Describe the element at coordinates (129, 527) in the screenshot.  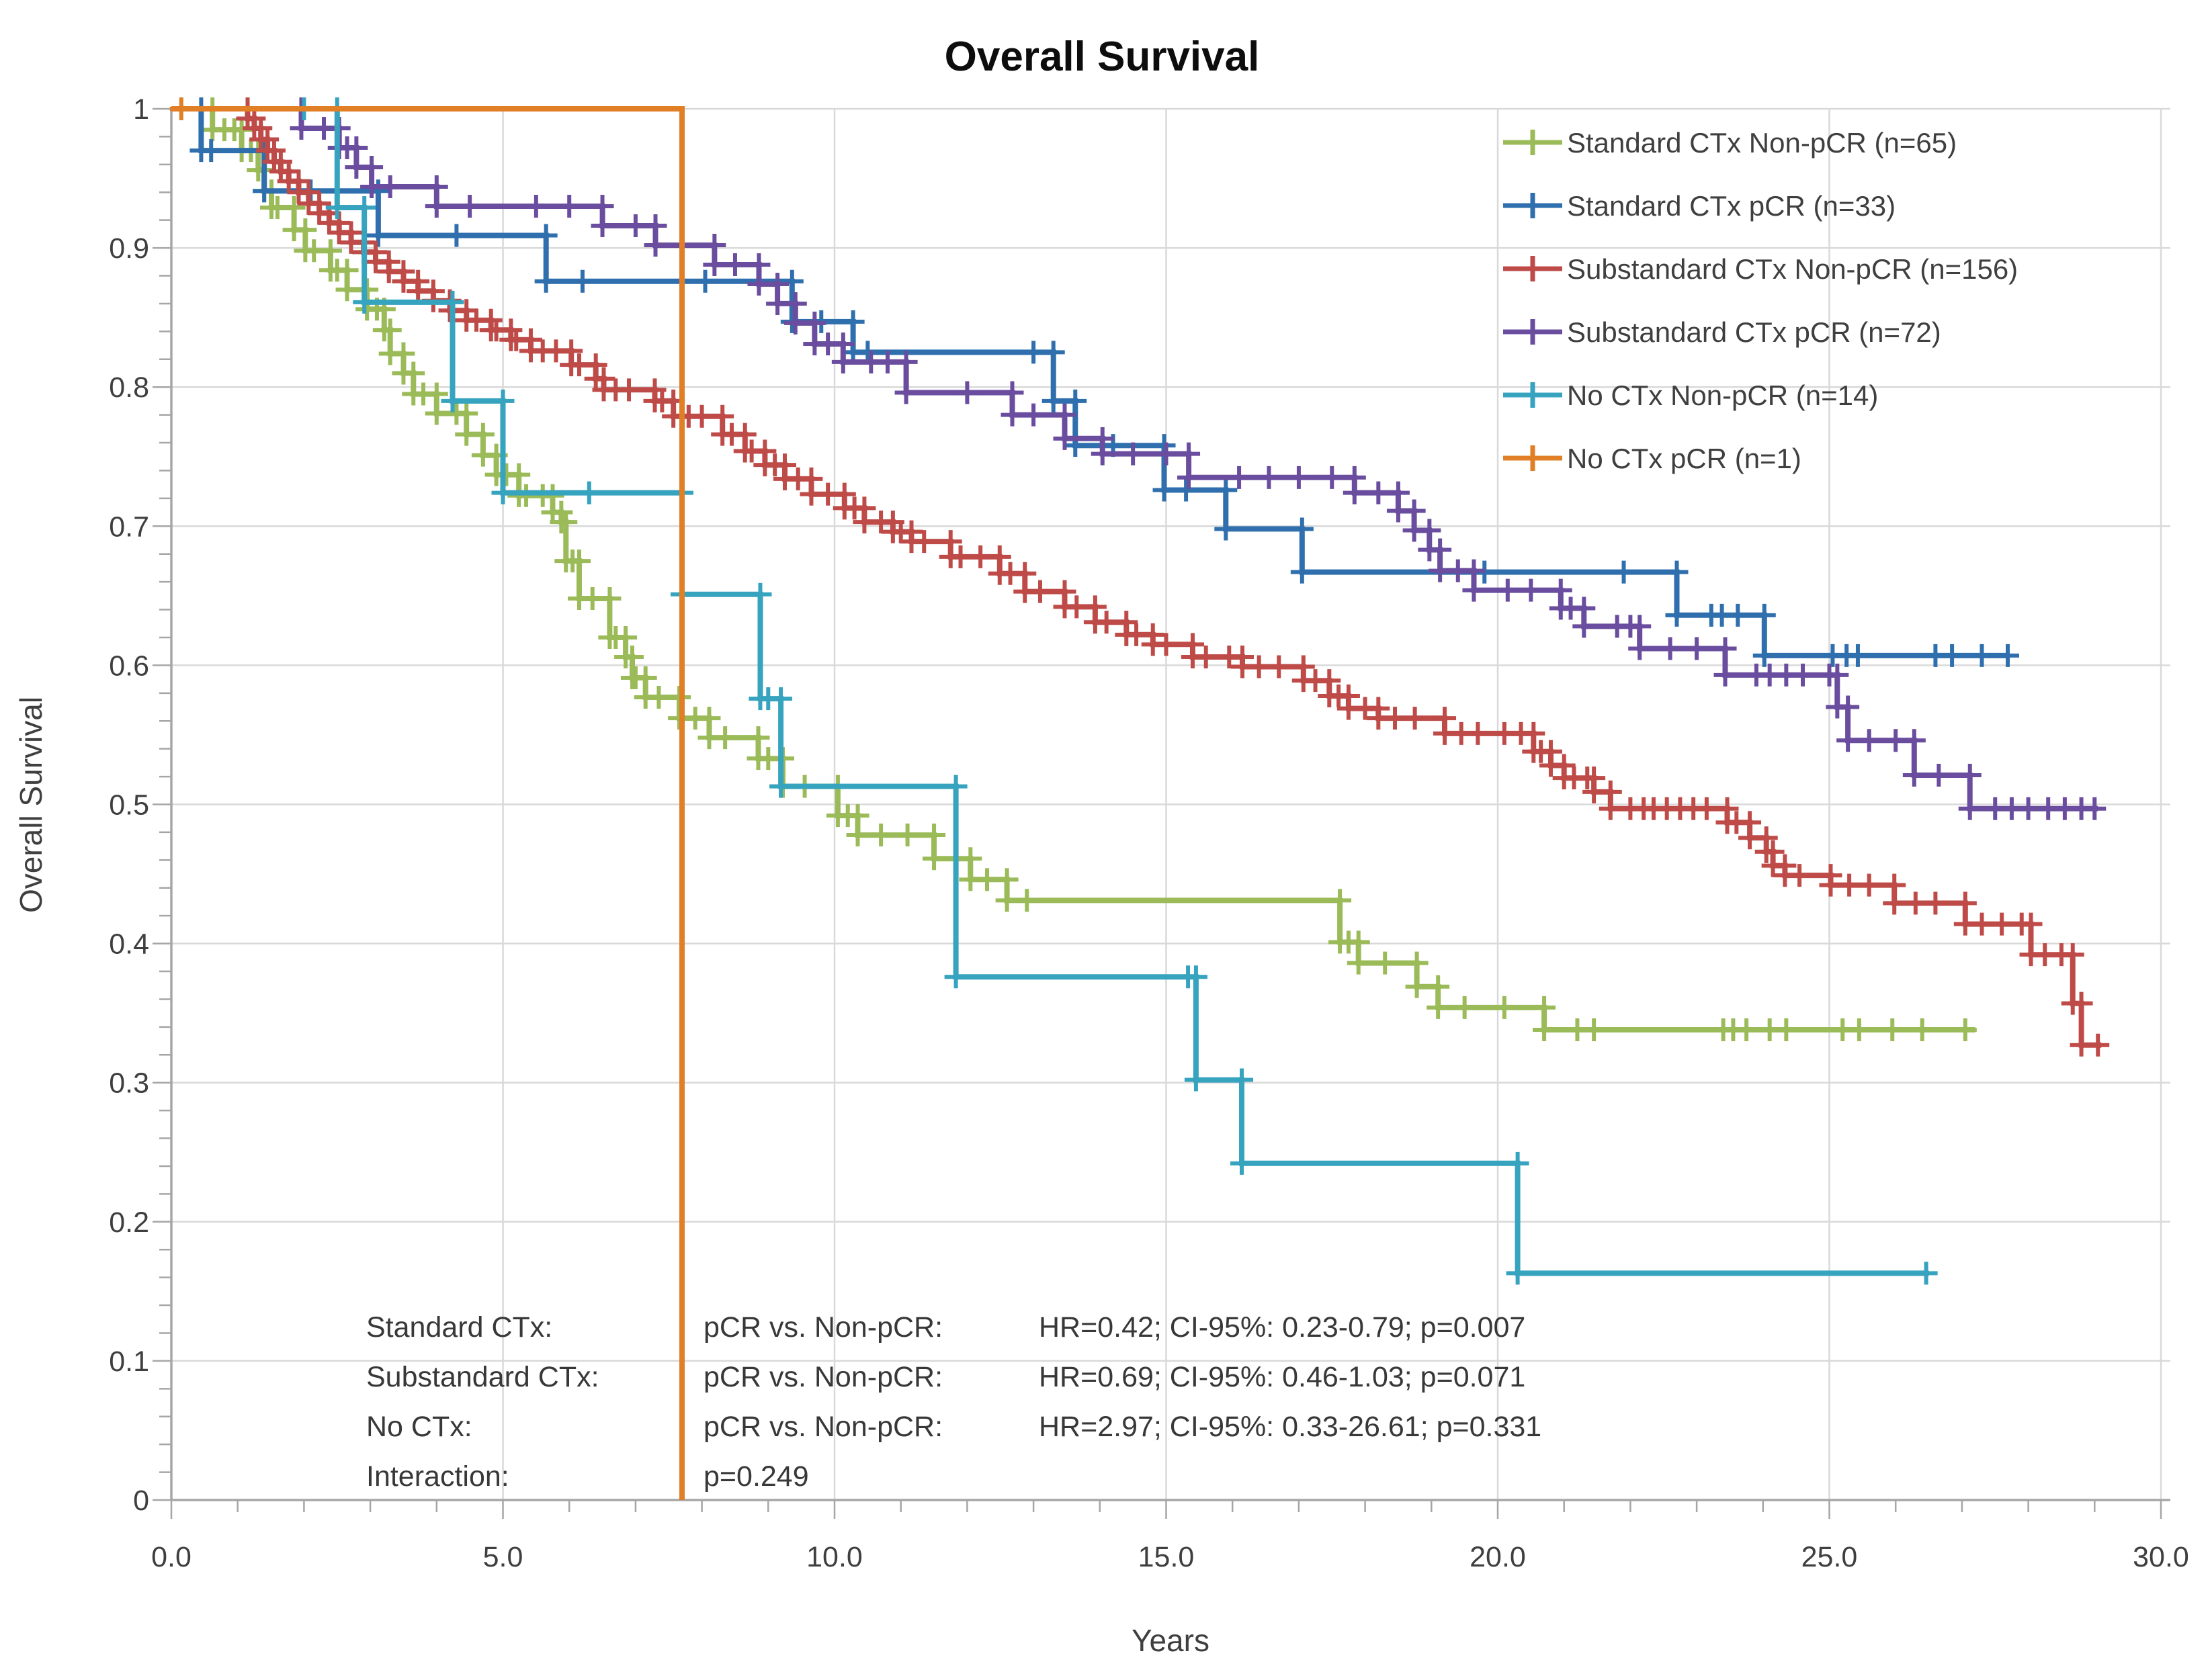
I see `y-tick-label: 0.7` at that location.